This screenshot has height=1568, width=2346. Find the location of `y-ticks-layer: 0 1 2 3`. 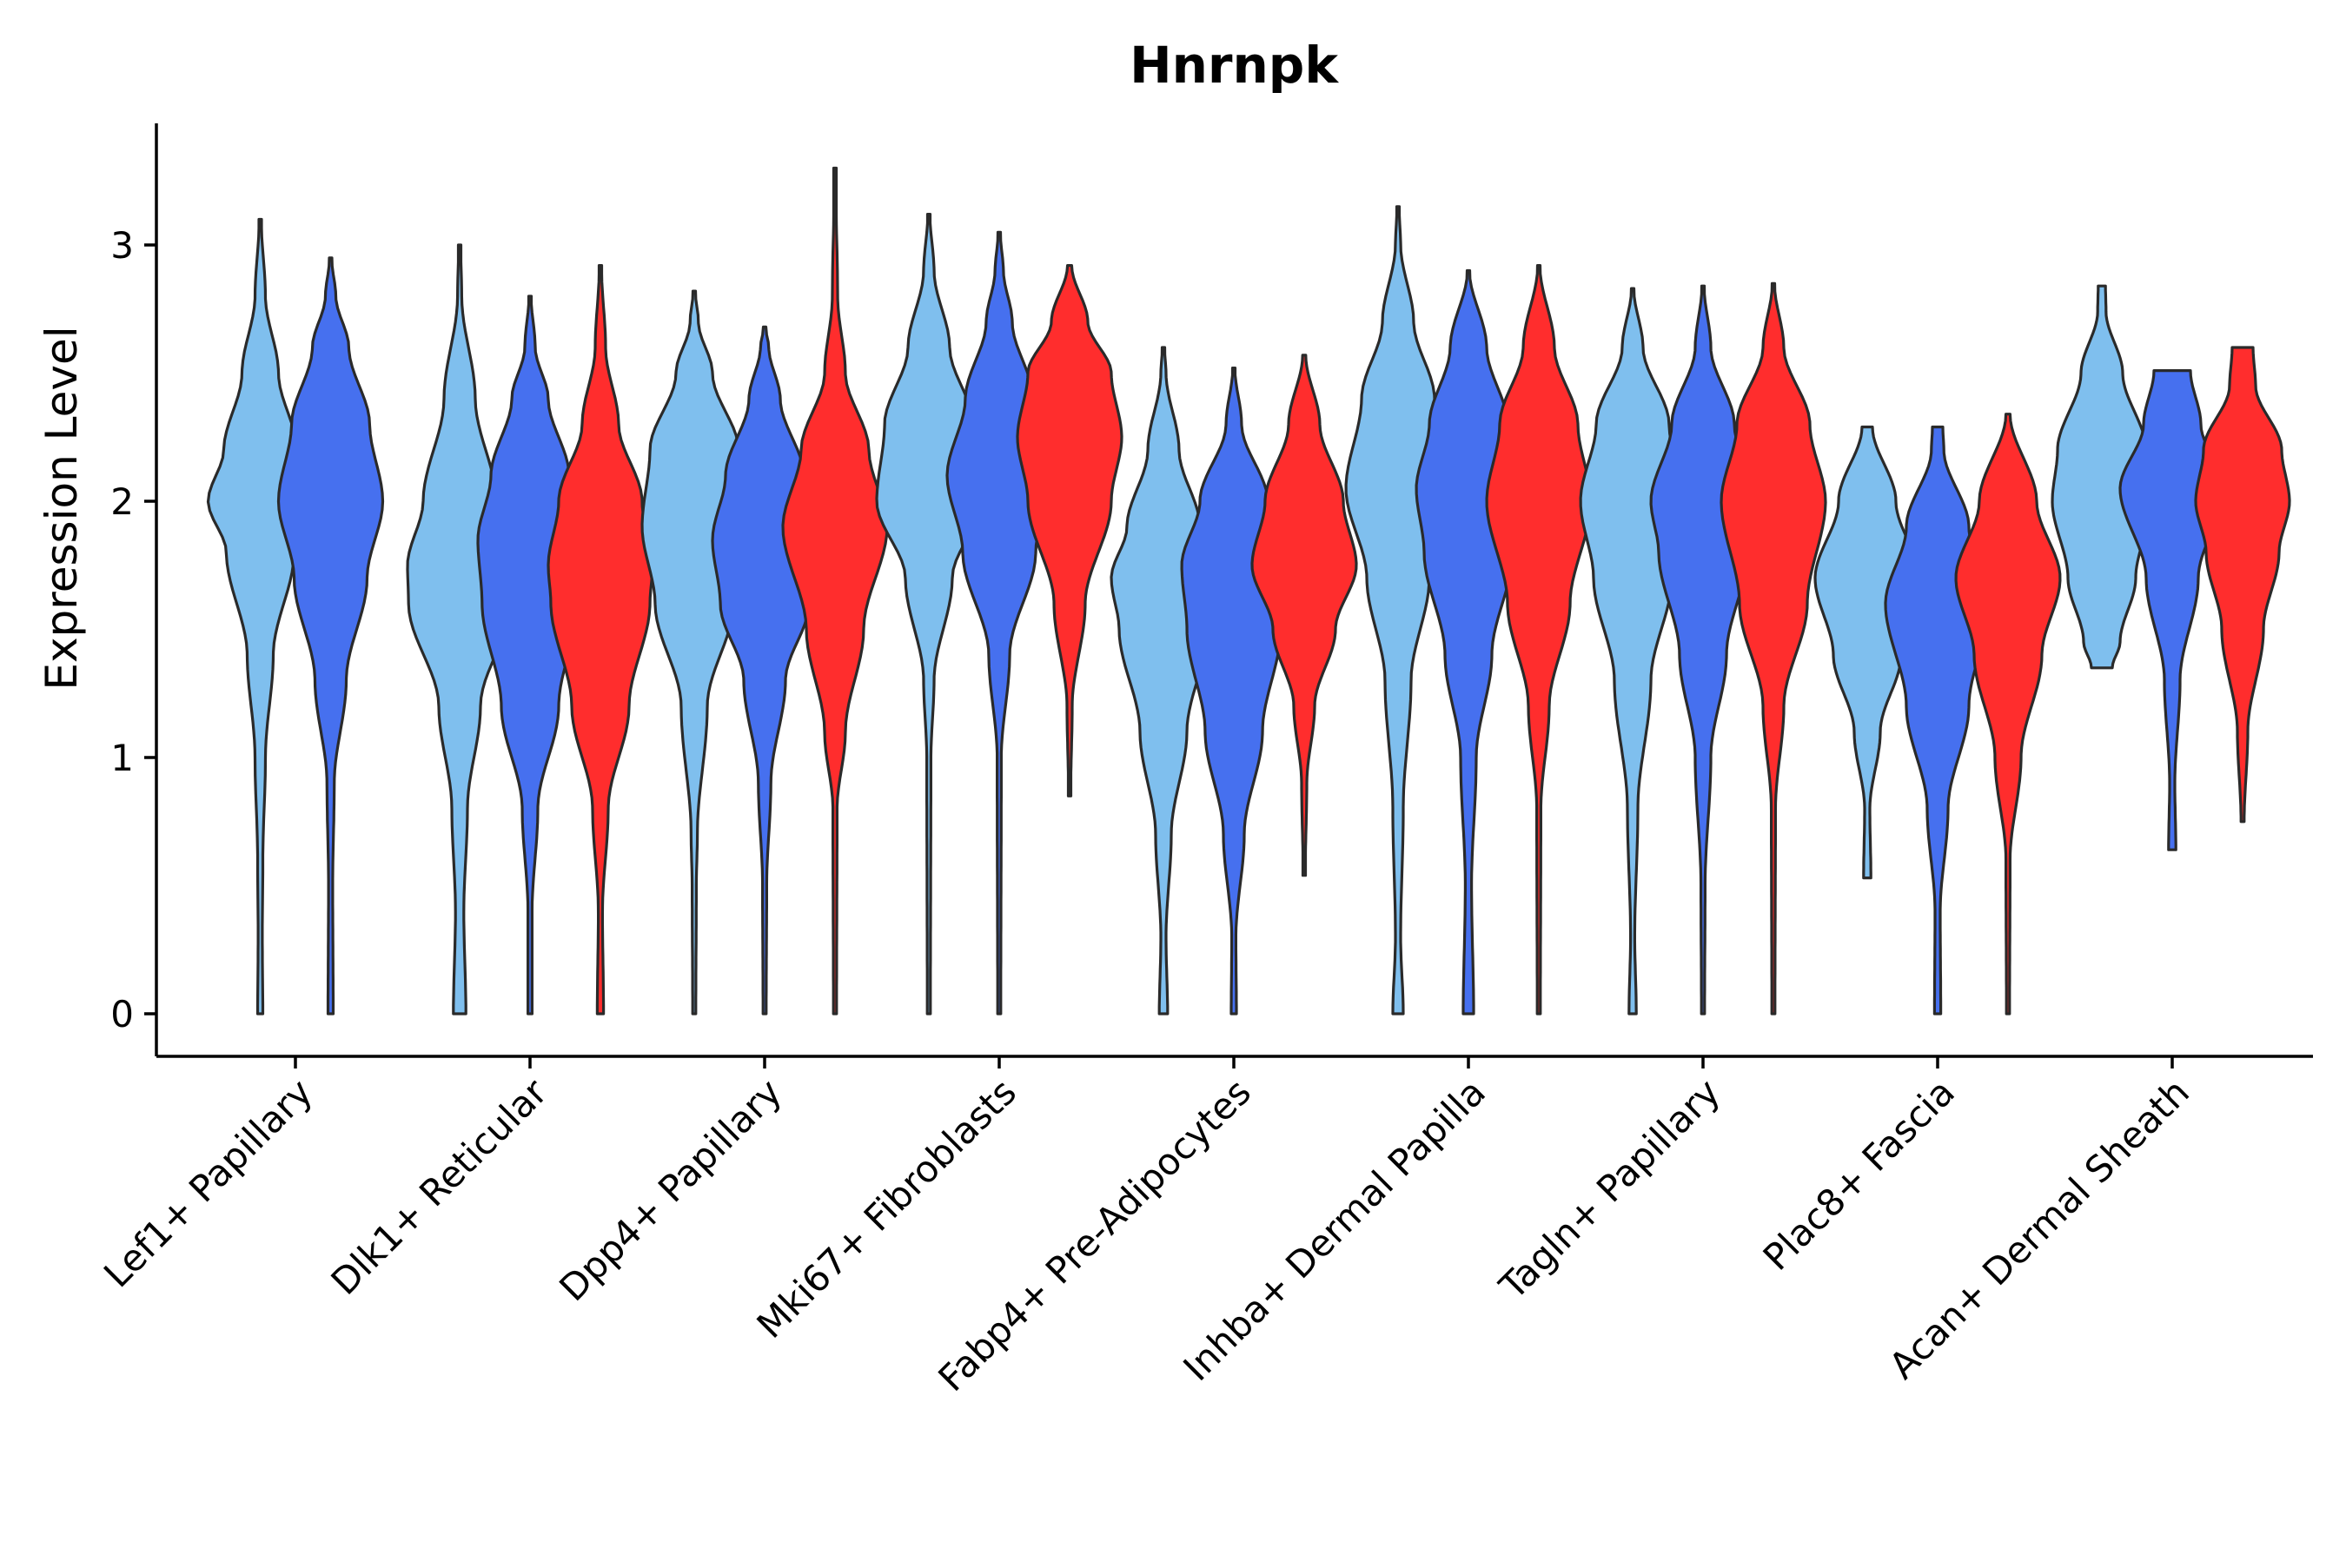

y-ticks-layer: 0 1 2 3 is located at coordinates (133, 629).